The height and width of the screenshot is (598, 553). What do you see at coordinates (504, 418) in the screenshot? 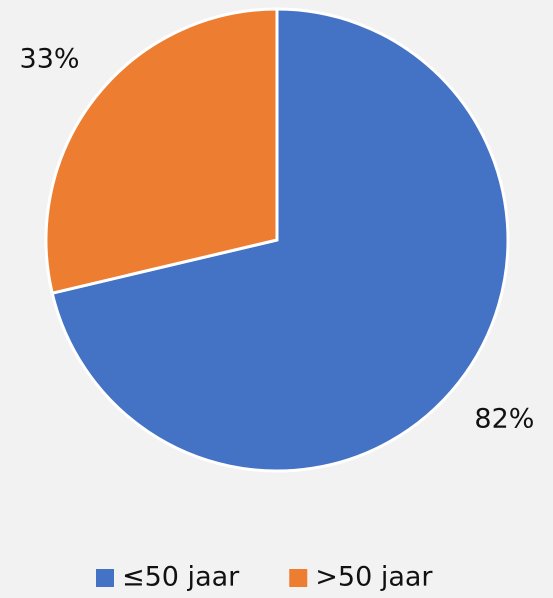
I see `data-label: 82%` at bounding box center [504, 418].